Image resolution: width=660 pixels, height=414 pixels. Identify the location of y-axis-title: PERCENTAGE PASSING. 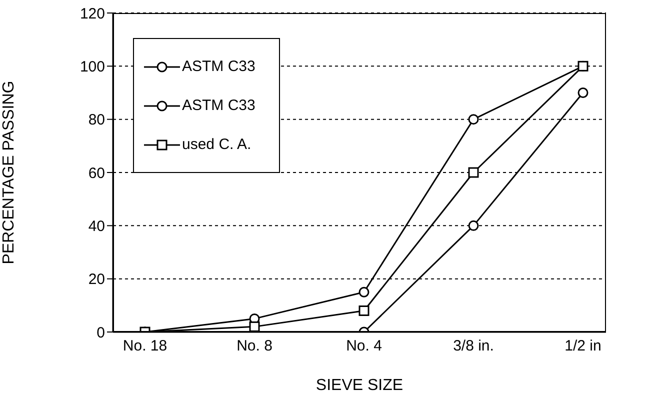
(9, 172).